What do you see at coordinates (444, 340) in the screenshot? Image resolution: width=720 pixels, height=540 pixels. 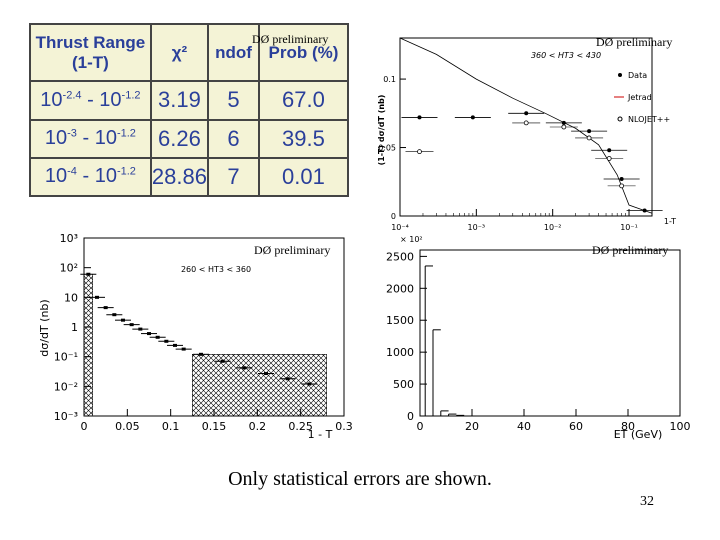 I see `chart-marks` at bounding box center [444, 340].